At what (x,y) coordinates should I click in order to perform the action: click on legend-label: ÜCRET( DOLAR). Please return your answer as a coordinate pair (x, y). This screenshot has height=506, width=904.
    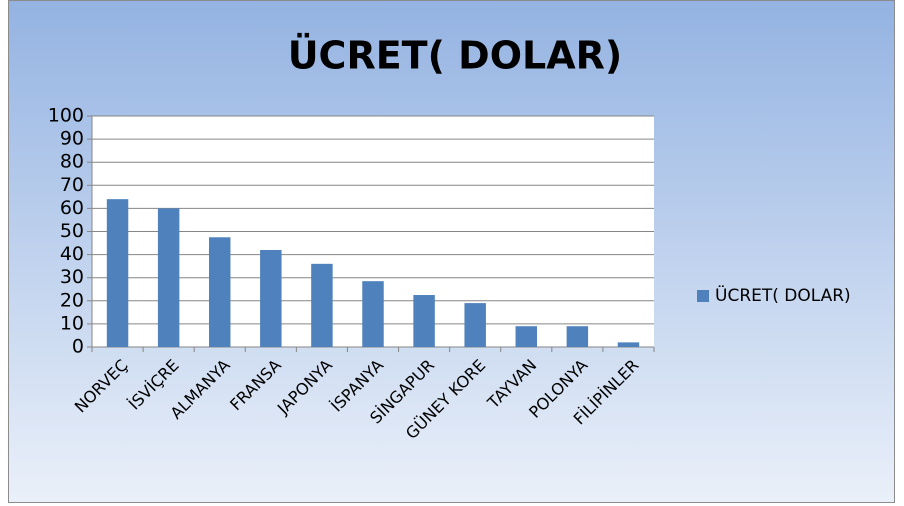
    Looking at the image, I should click on (783, 295).